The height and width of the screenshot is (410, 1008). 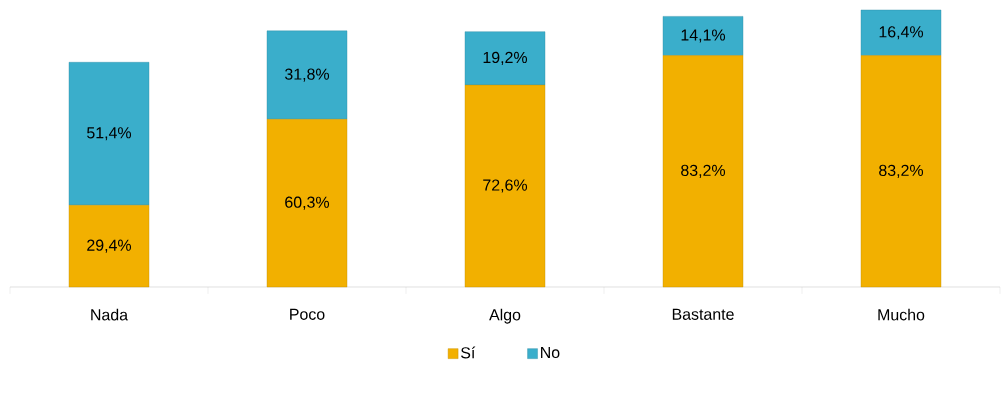 What do you see at coordinates (307, 314) in the screenshot?
I see `x-tick-label: Poco` at bounding box center [307, 314].